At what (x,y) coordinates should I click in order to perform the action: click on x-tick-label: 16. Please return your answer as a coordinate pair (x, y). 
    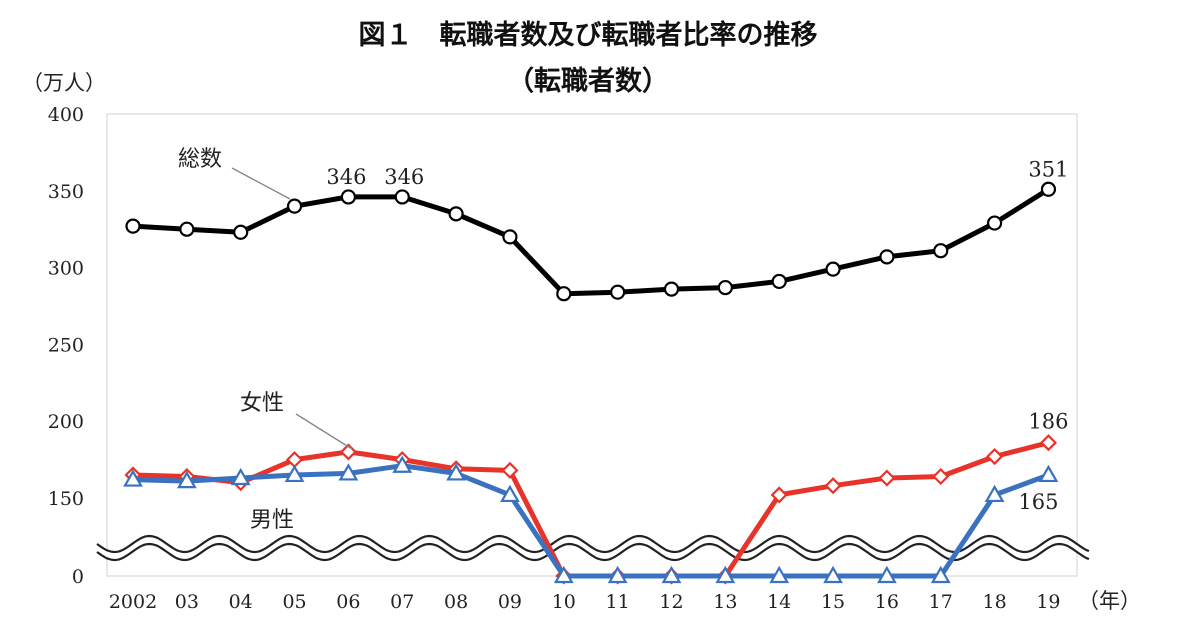
    Looking at the image, I should click on (887, 602).